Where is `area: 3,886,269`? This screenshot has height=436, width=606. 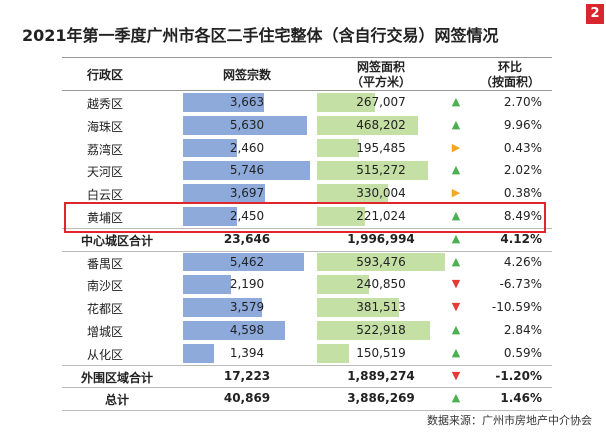 area: 3,886,269 is located at coordinates (381, 398).